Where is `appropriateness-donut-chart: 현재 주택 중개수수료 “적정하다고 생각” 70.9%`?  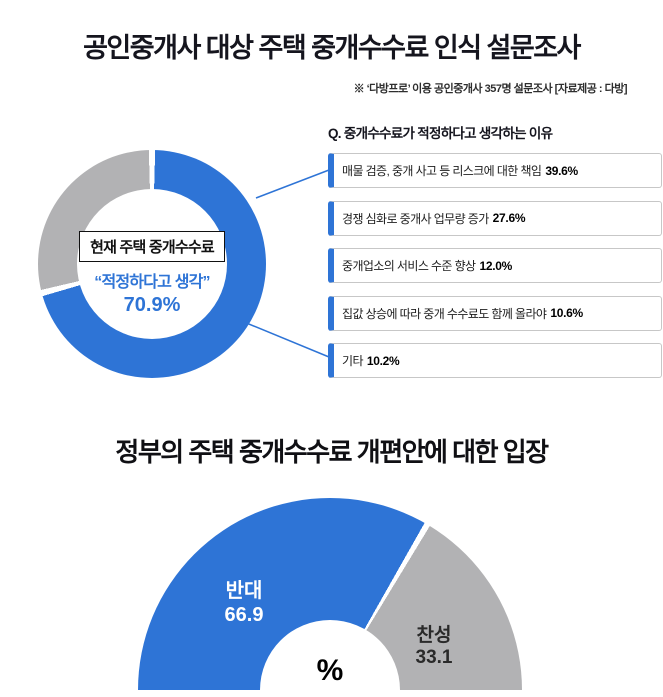 appropriateness-donut-chart: 현재 주택 중개수수료 “적정하다고 생각” 70.9% is located at coordinates (152, 264).